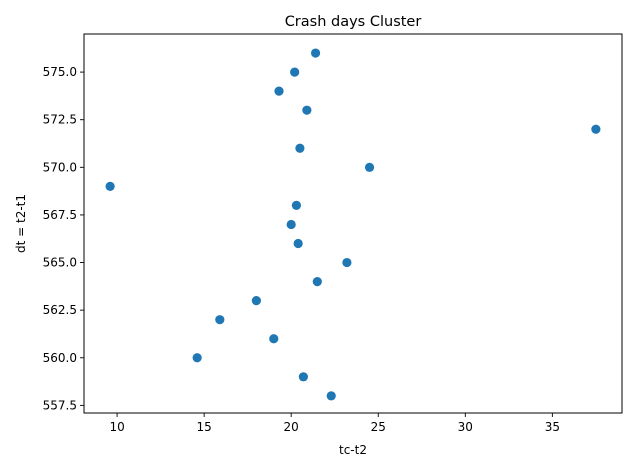  I want to click on y-tick-label: 567.5, so click(60, 215).